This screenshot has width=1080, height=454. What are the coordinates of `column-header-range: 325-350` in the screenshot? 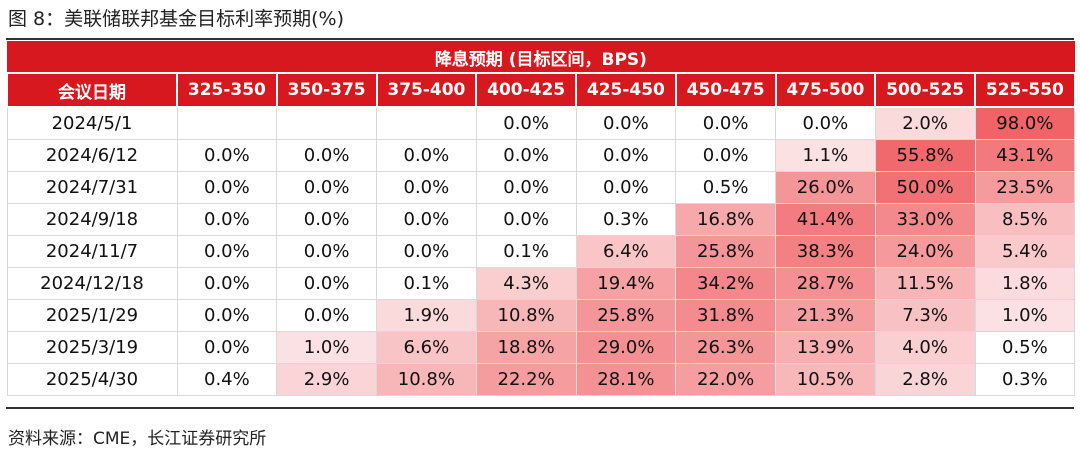 It's located at (227, 90).